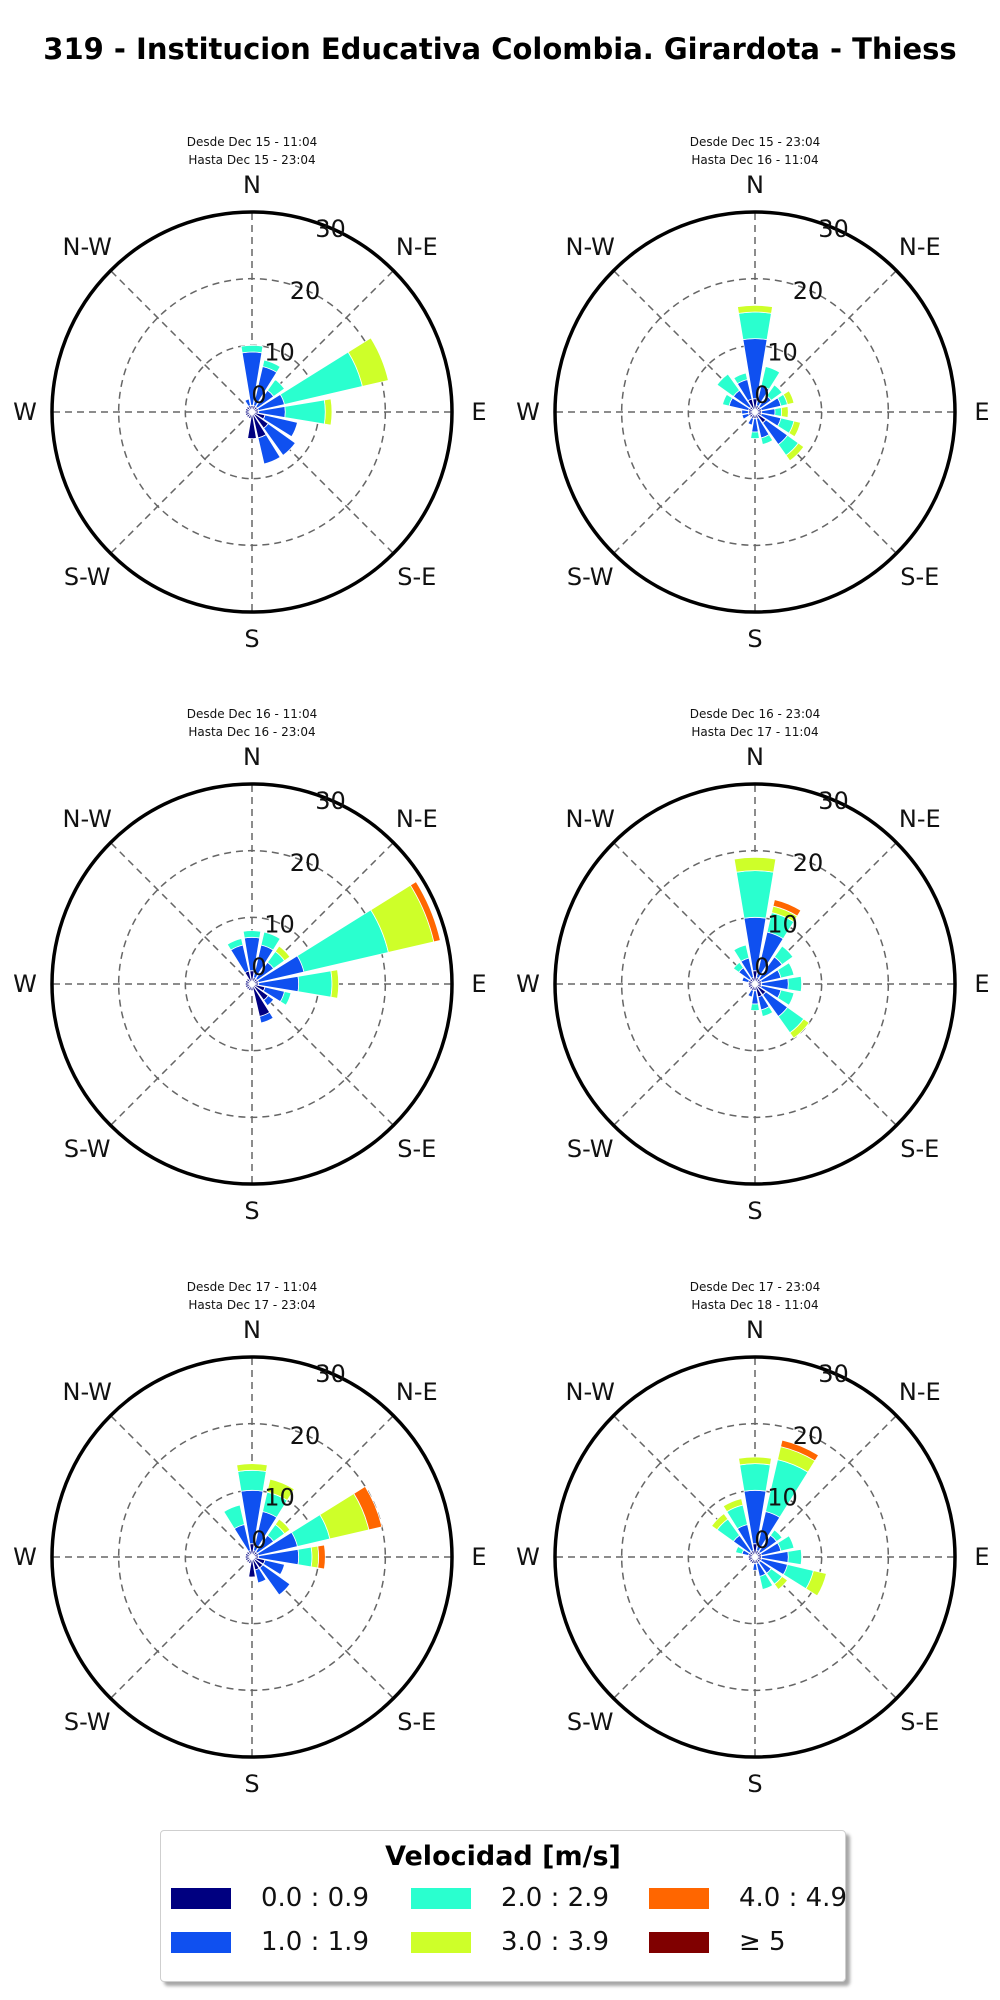 The width and height of the screenshot is (1000, 2000). Describe the element at coordinates (251, 732) in the screenshot. I see `panel-period-to: Hasta Dec 16 - 23:04` at that location.